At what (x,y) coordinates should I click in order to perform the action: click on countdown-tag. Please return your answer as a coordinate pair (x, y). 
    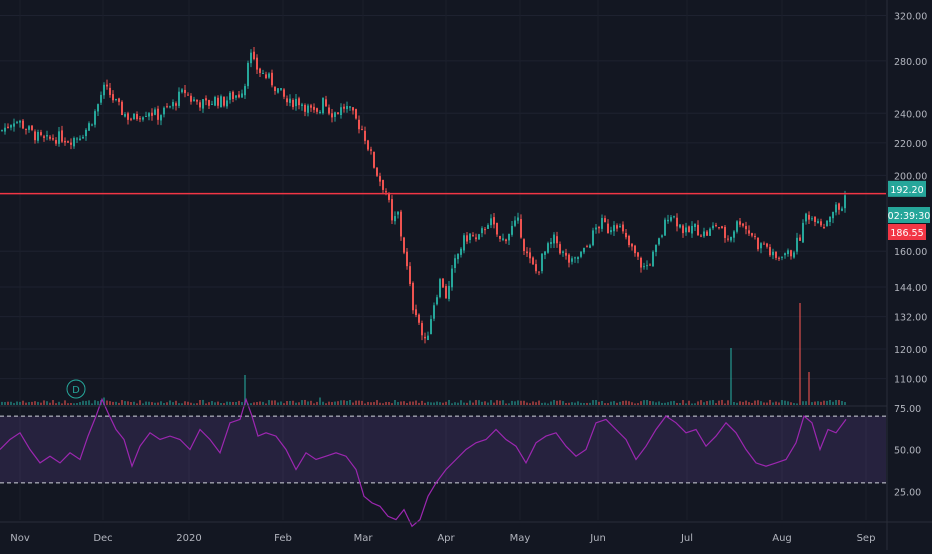
    Looking at the image, I should click on (909, 215).